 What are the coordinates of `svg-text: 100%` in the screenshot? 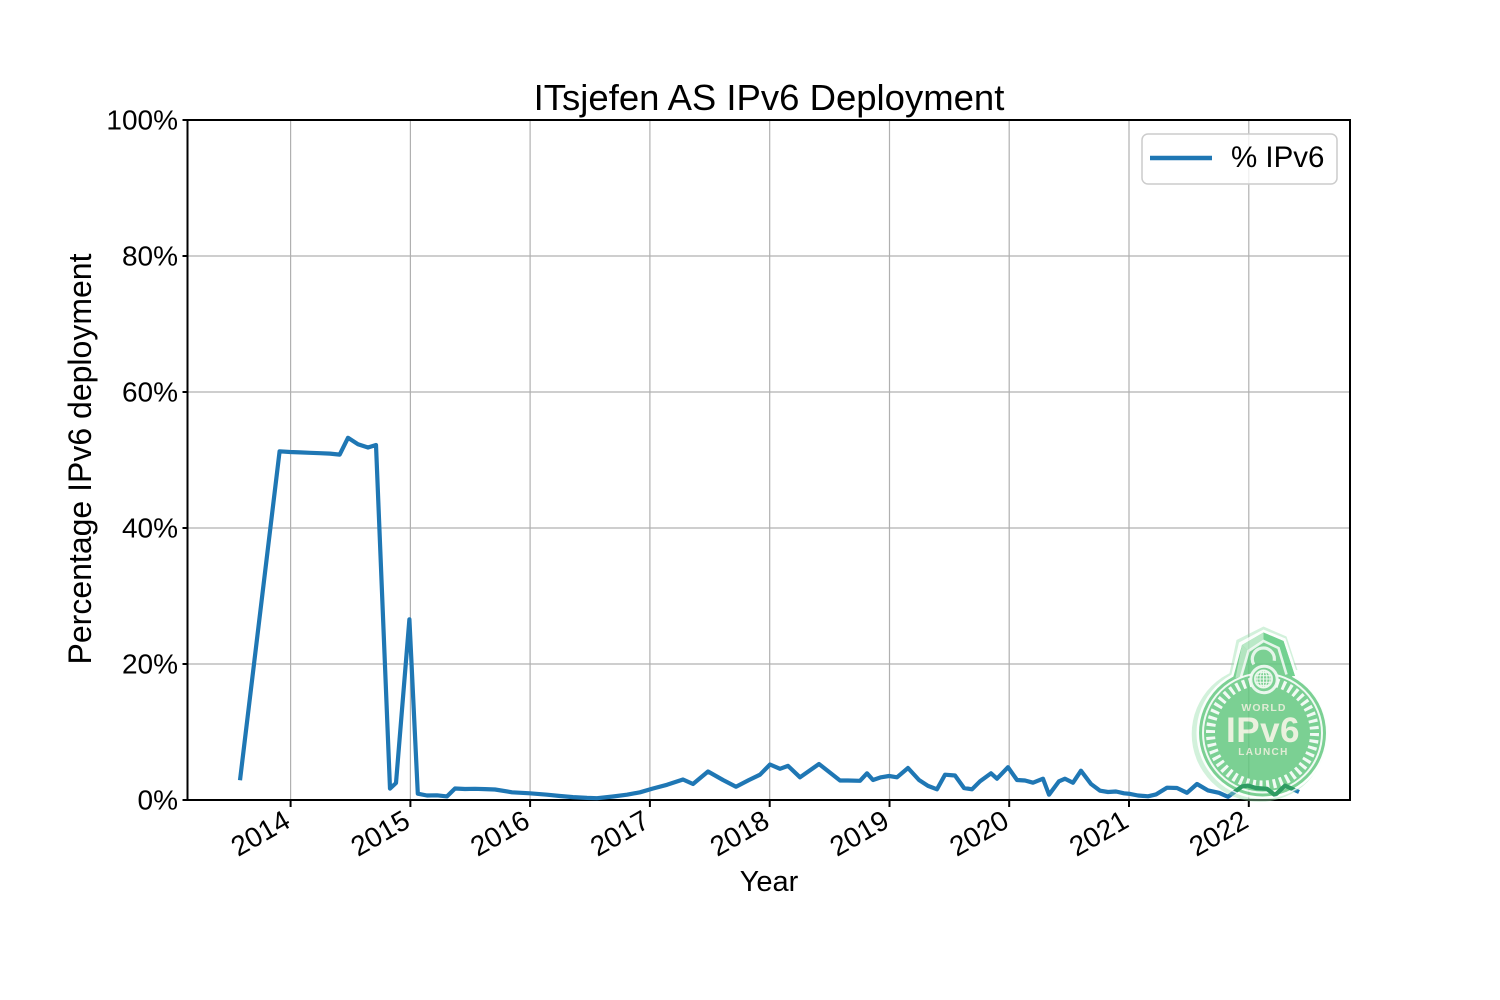 It's located at (142, 120).